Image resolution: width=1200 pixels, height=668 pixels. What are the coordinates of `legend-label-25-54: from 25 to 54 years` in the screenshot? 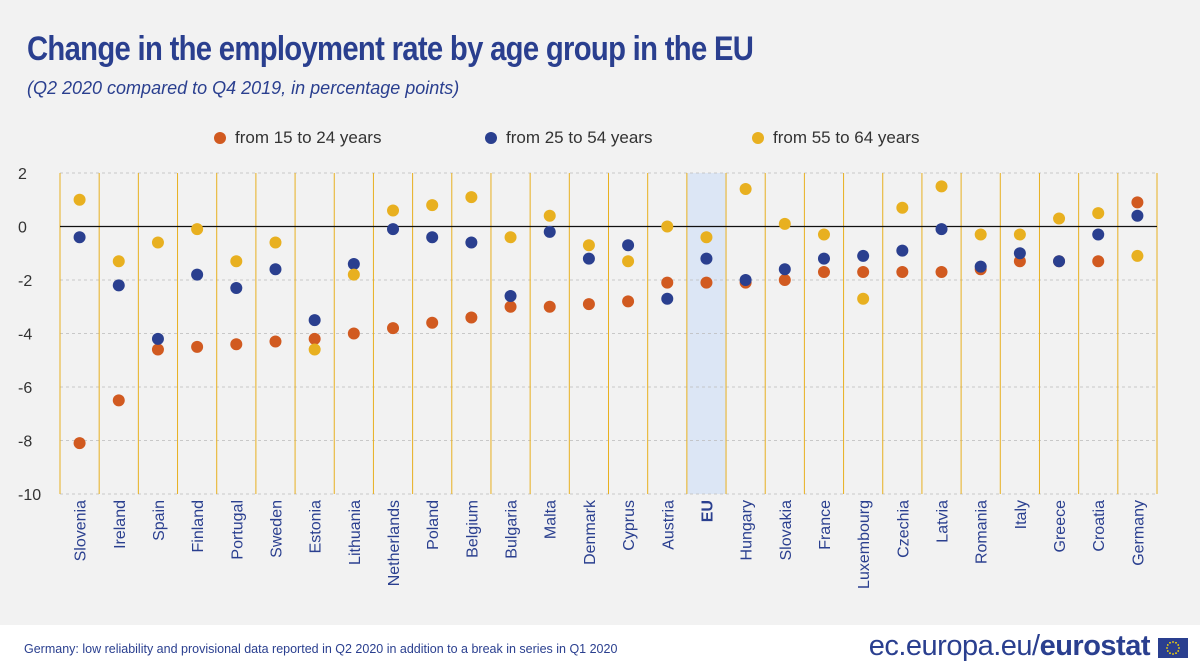 It's located at (579, 137).